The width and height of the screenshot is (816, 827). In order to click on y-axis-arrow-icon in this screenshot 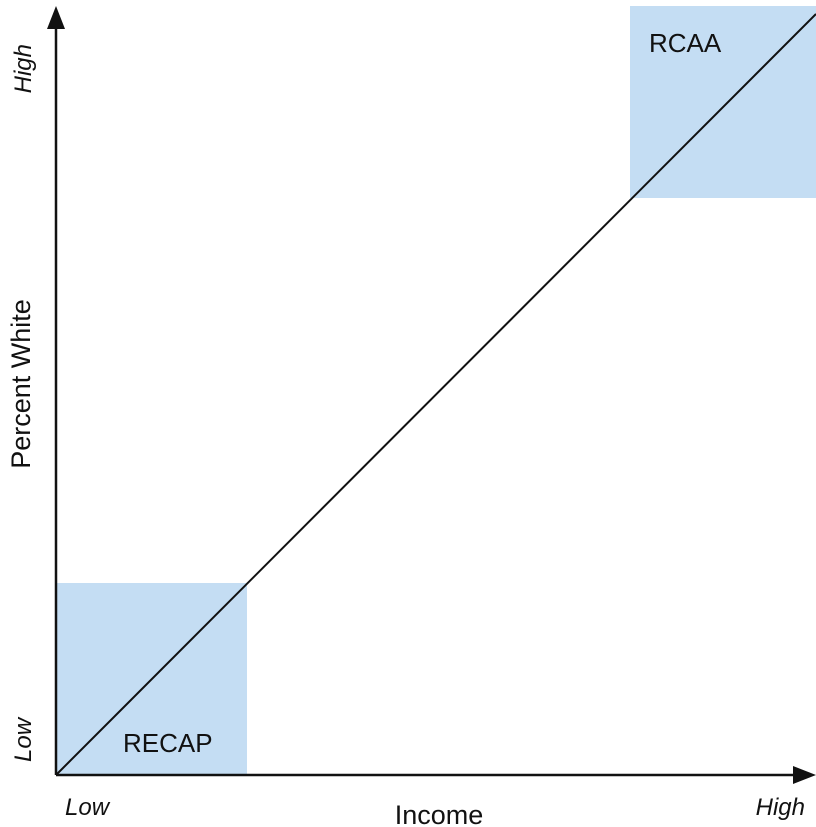, I will do `click(56, 17)`.